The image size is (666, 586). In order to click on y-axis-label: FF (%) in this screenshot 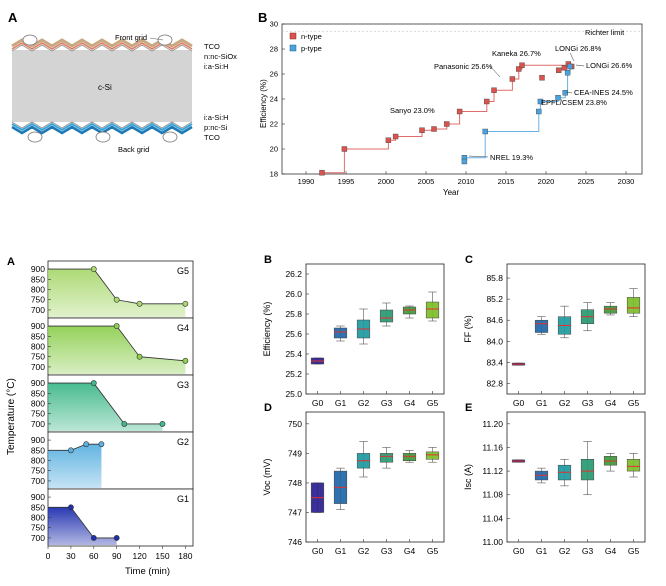, I will do `click(468, 329)`.